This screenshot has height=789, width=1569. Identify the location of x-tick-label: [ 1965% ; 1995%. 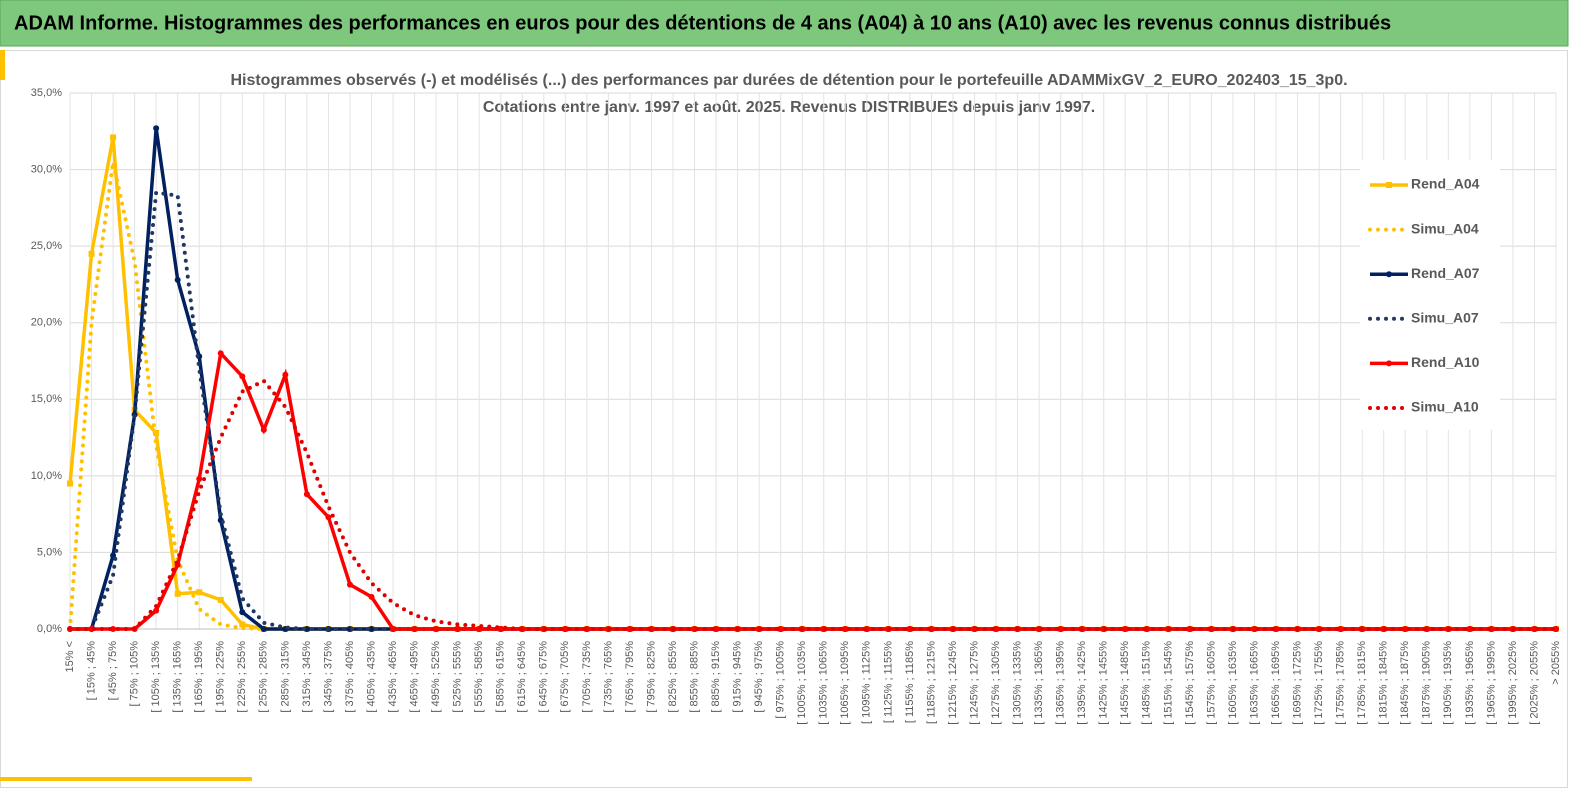
(1491, 683).